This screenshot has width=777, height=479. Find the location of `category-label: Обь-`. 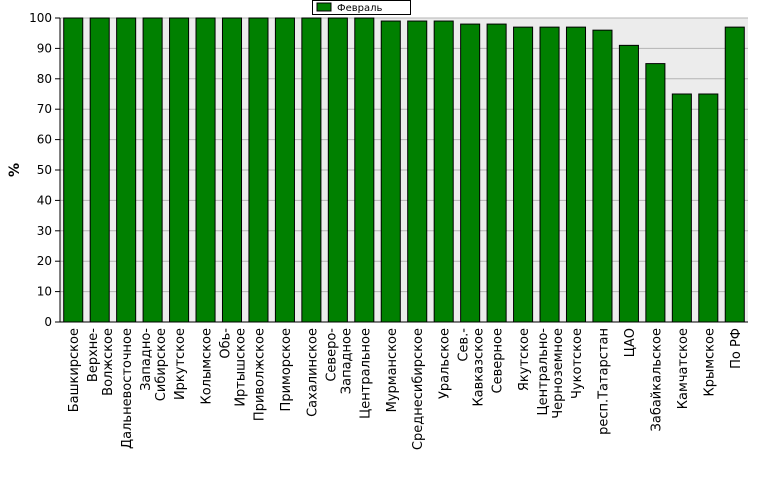

category-label: Обь- is located at coordinates (226, 343).